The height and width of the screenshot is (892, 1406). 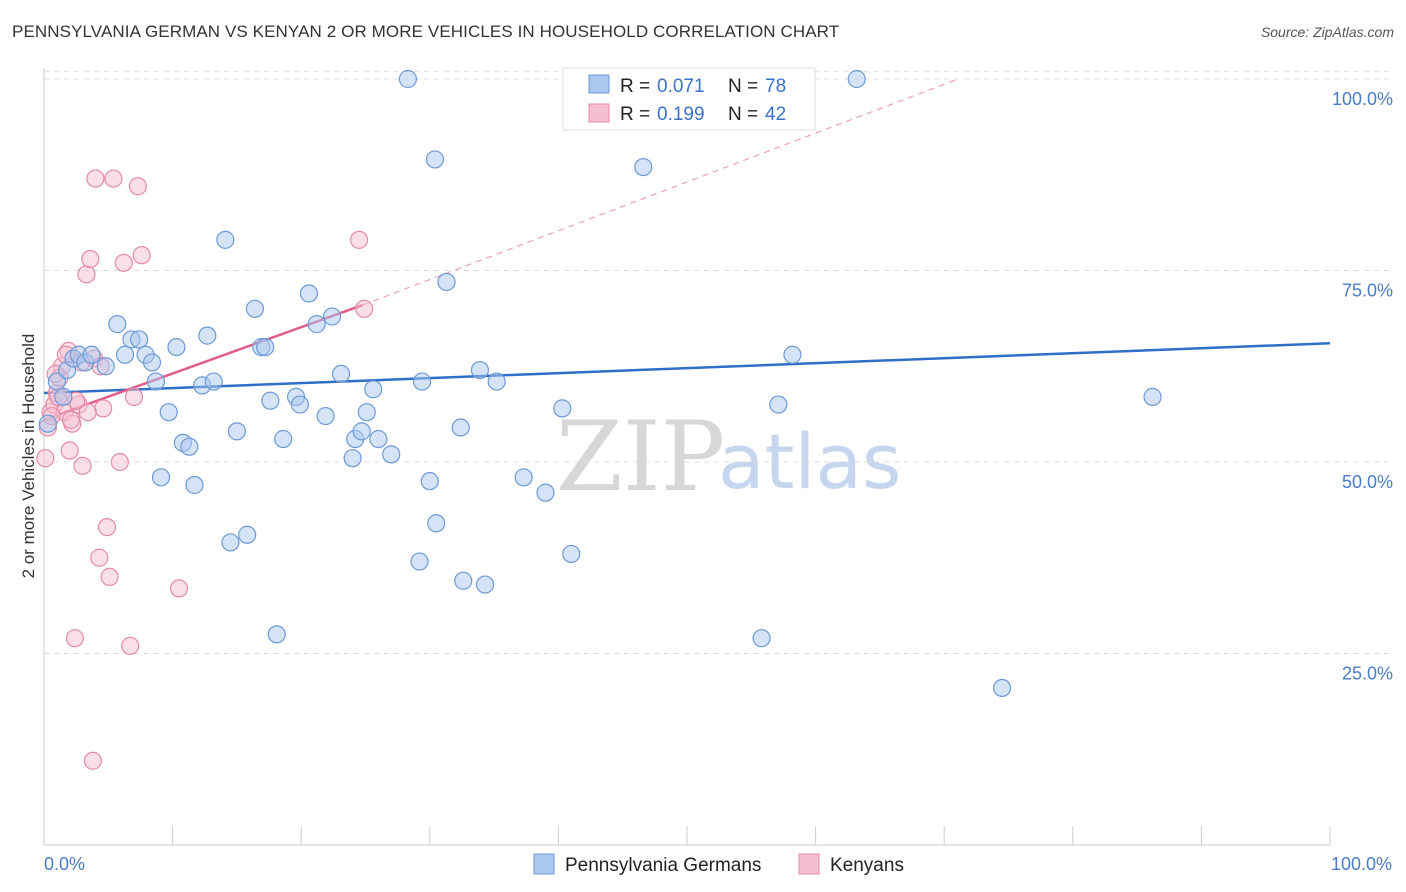 I want to click on series-legend: Pennsylvania Germans Kenyans, so click(x=718, y=864).